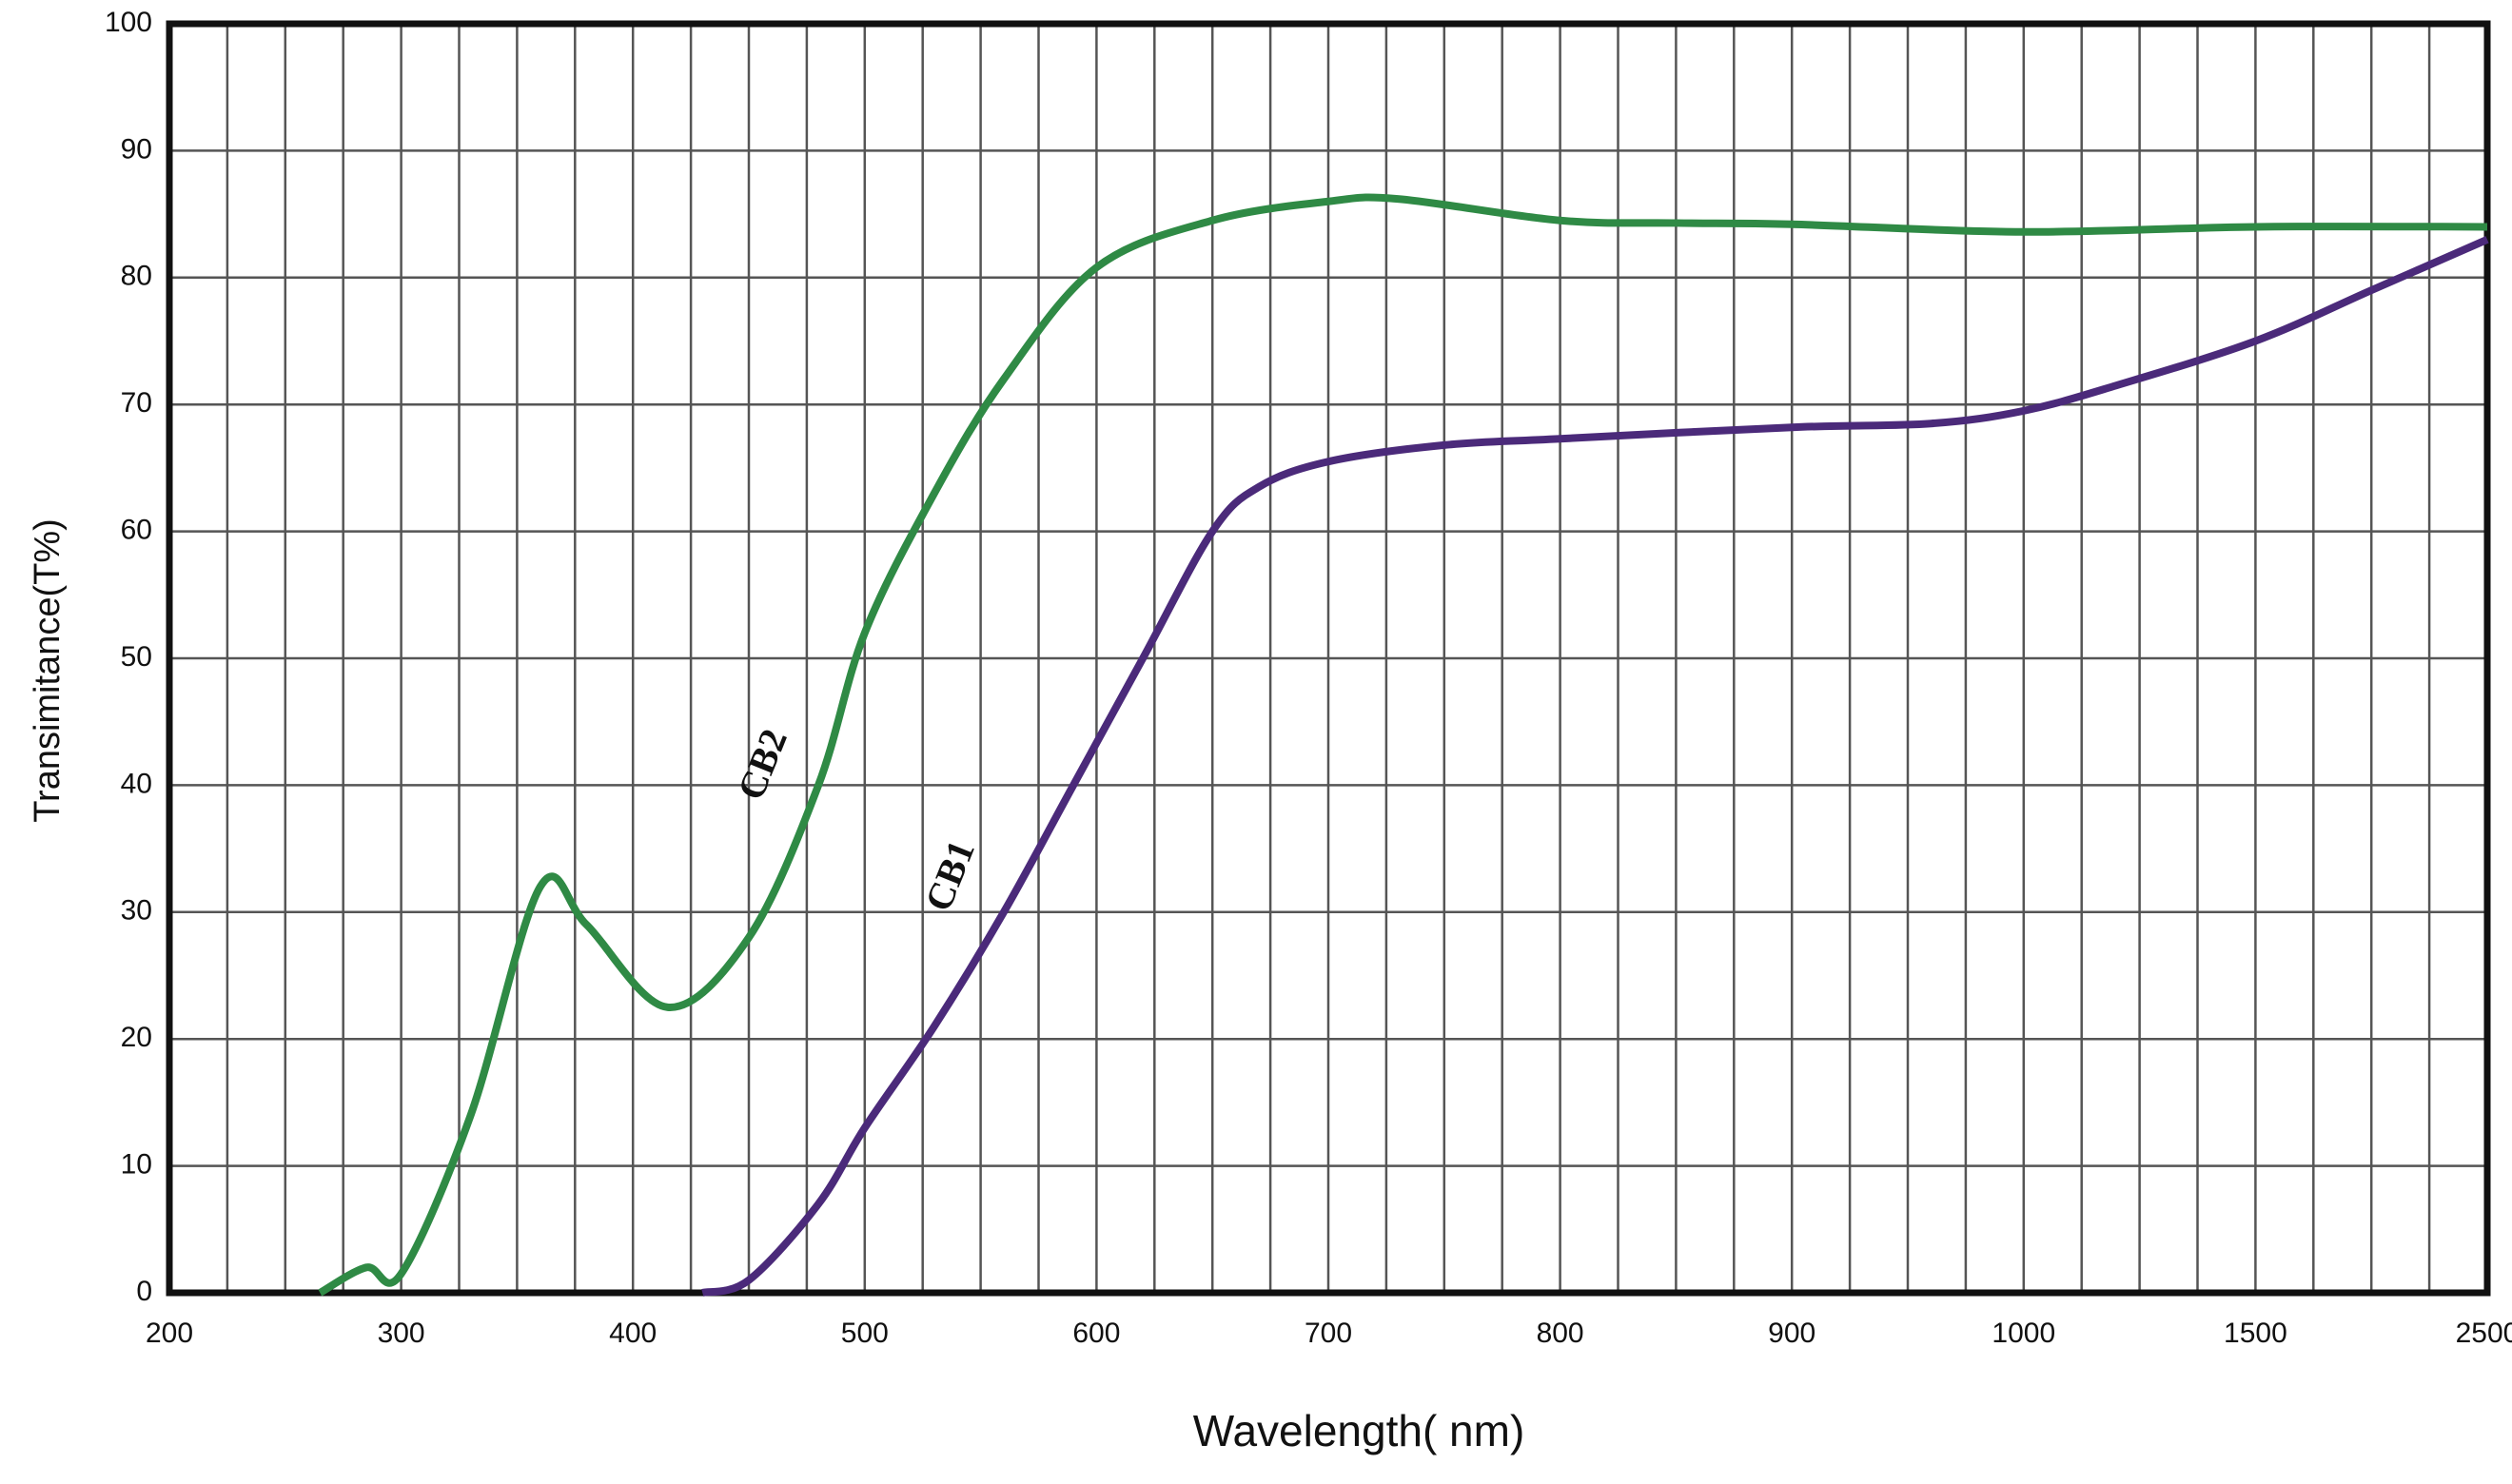 Image resolution: width=2512 pixels, height=1484 pixels. Describe the element at coordinates (865, 1333) in the screenshot. I see `x-tick-label: 500` at that location.